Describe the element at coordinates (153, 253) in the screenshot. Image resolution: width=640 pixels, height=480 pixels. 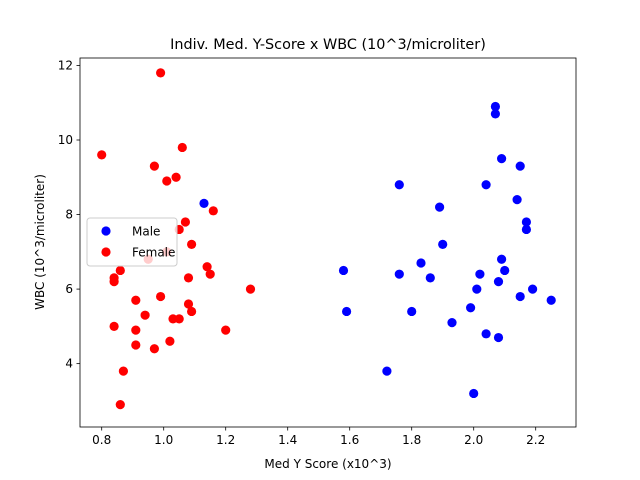
I see `legend-label-female: Female` at that location.